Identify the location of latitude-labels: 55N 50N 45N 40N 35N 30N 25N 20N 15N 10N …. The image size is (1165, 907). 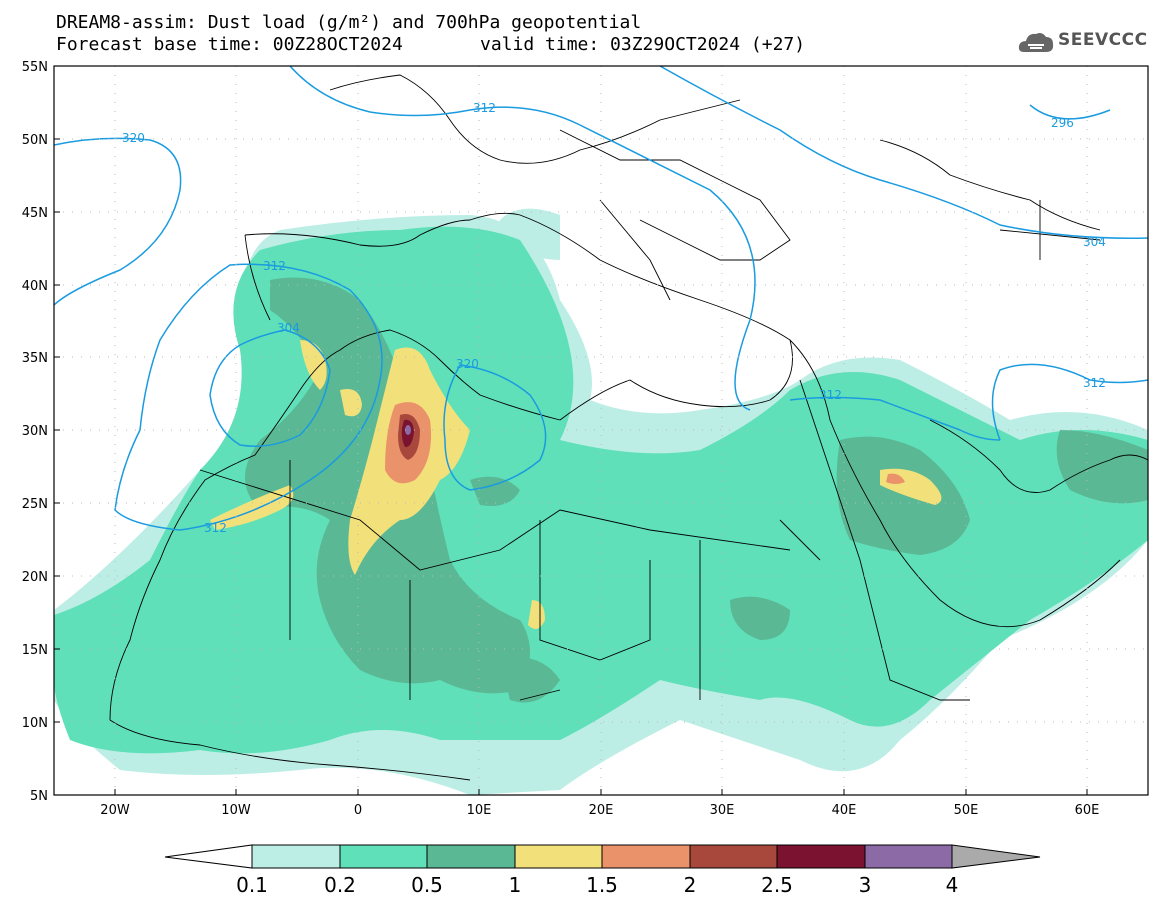
(35, 432).